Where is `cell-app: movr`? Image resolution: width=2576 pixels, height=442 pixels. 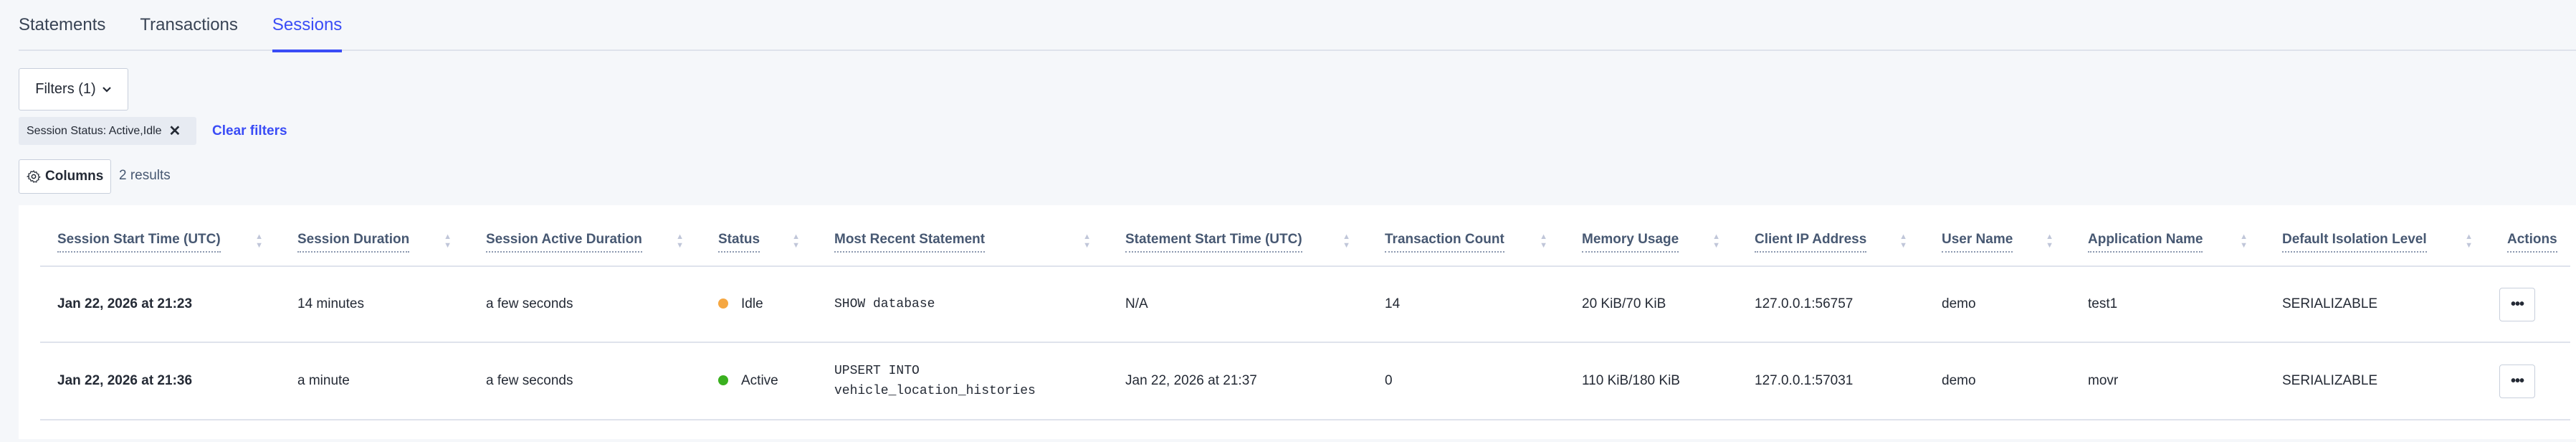
cell-app: movr is located at coordinates (2168, 381).